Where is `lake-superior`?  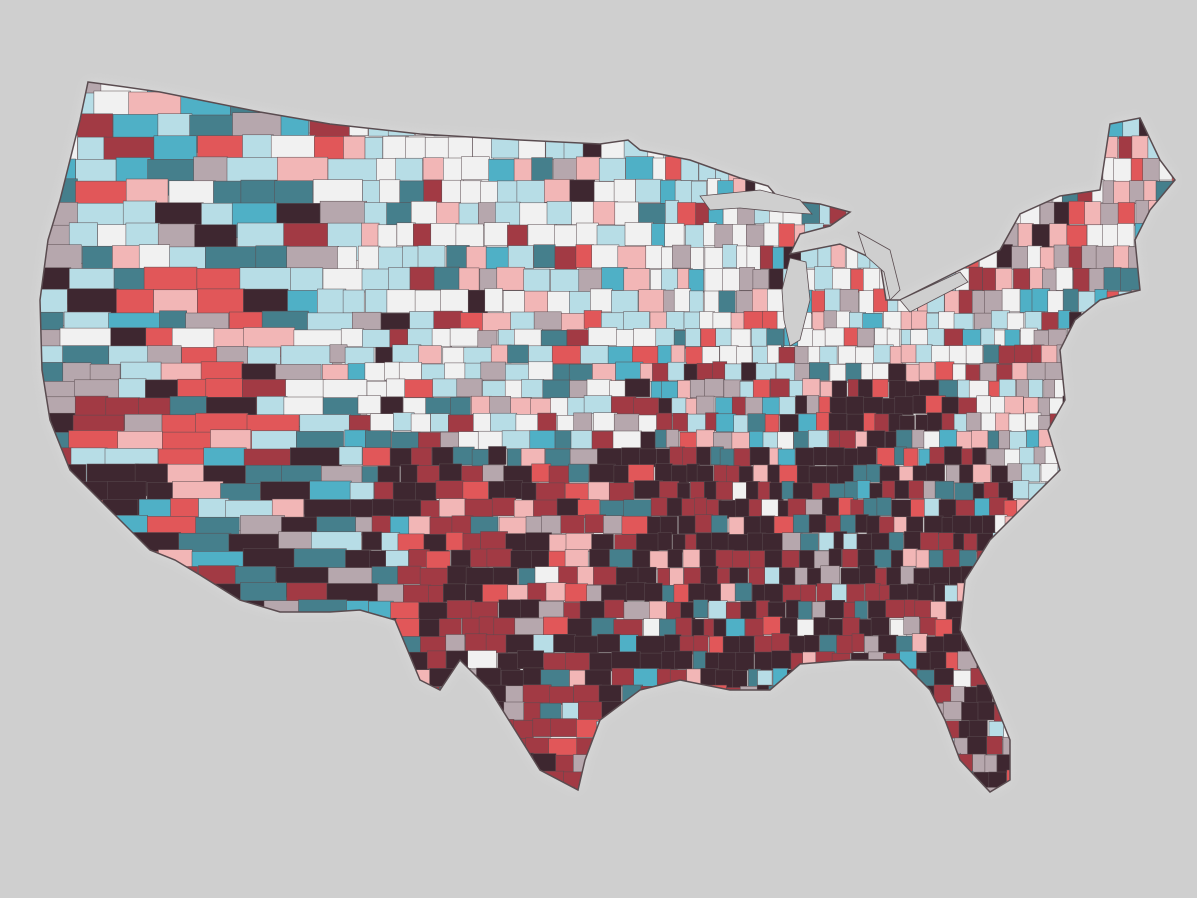 lake-superior is located at coordinates (756, 202).